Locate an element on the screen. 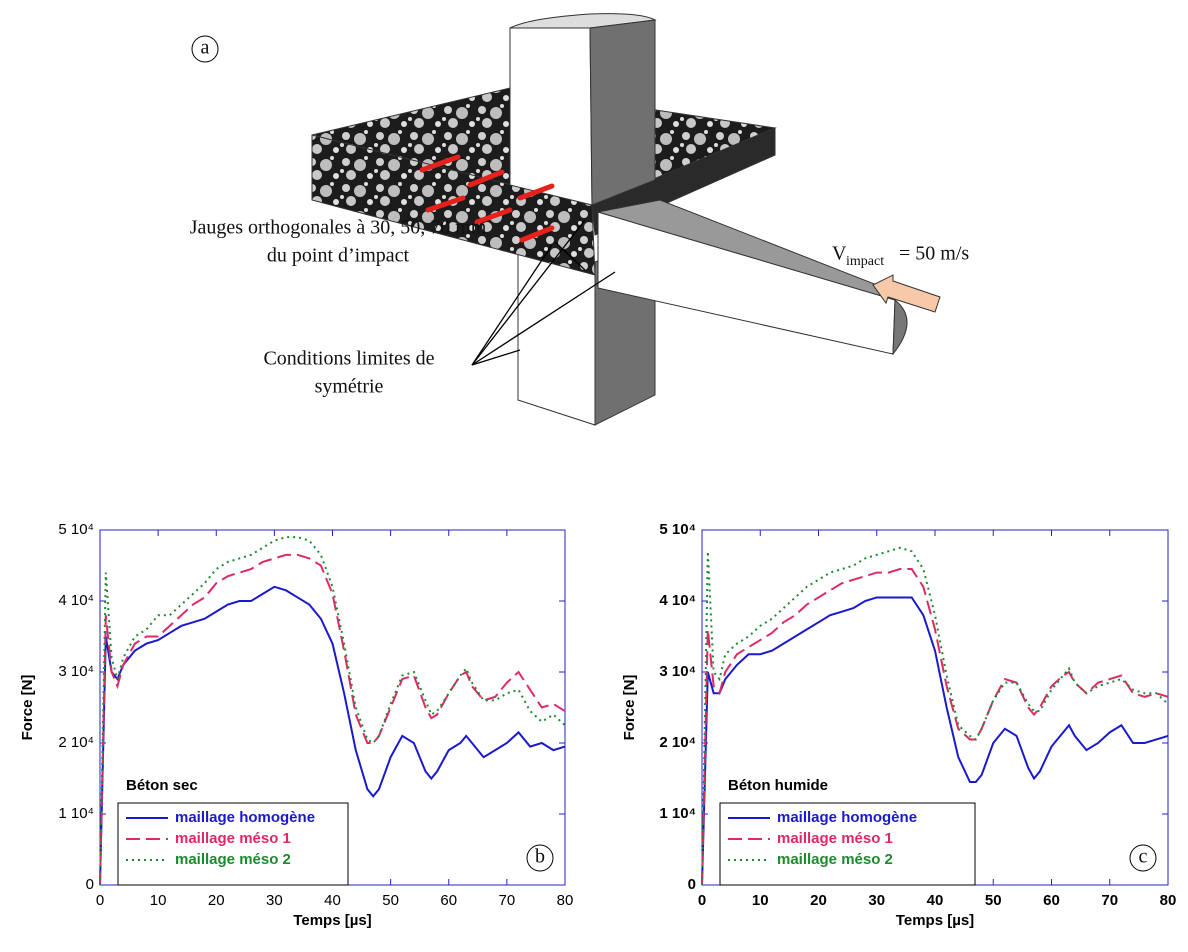 This screenshot has width=1188, height=952. panel-label: c is located at coordinates (1143, 857).